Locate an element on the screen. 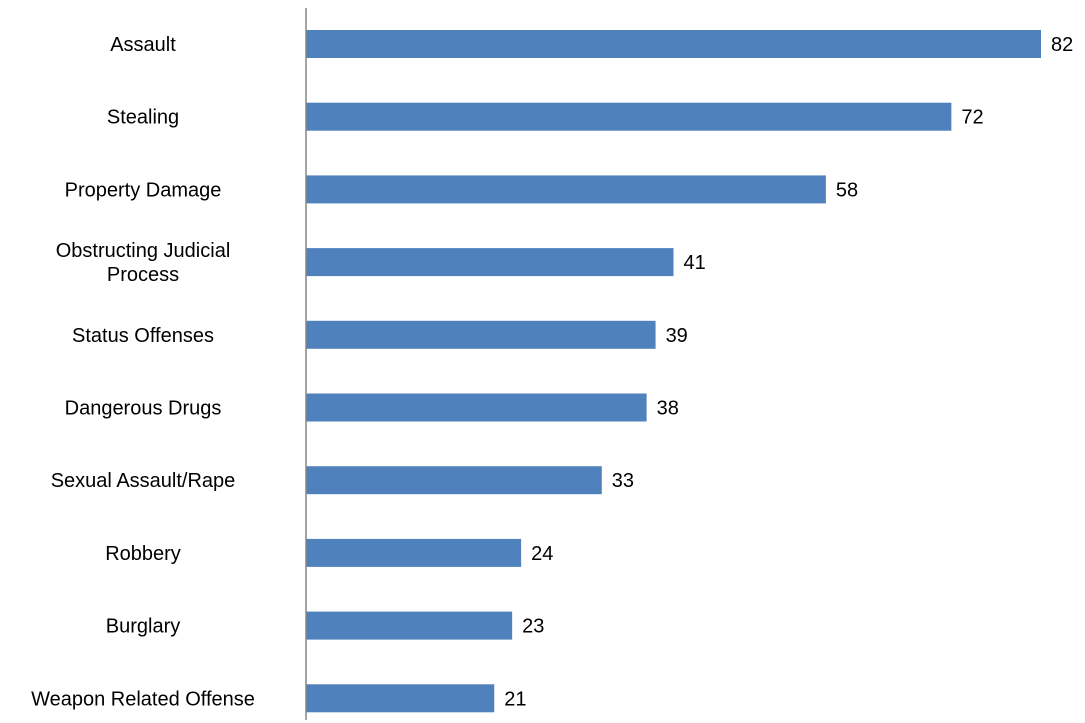  category-label-0: Assault is located at coordinates (143, 45).